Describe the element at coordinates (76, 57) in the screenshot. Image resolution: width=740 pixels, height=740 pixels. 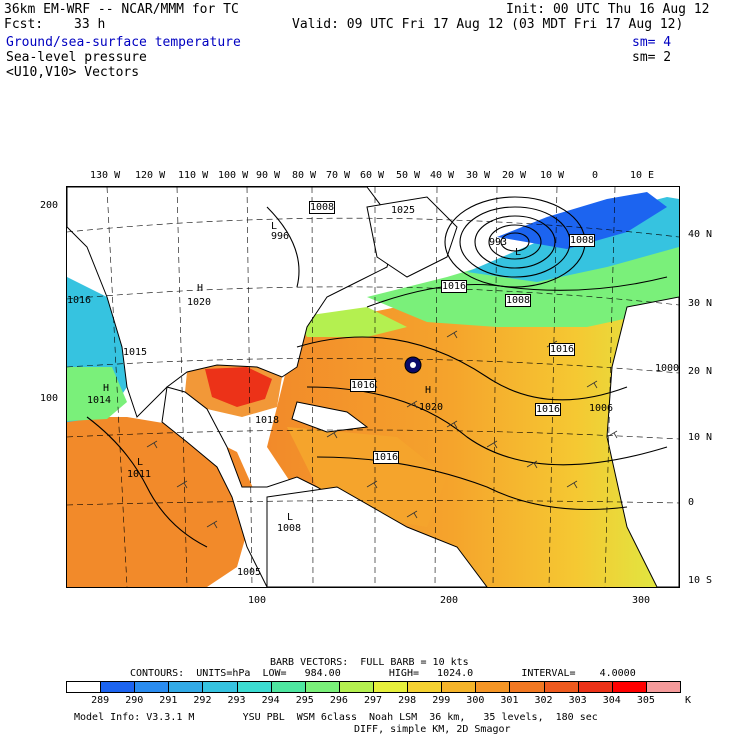
I see `field-2-title: Sea-level pressure` at that location.